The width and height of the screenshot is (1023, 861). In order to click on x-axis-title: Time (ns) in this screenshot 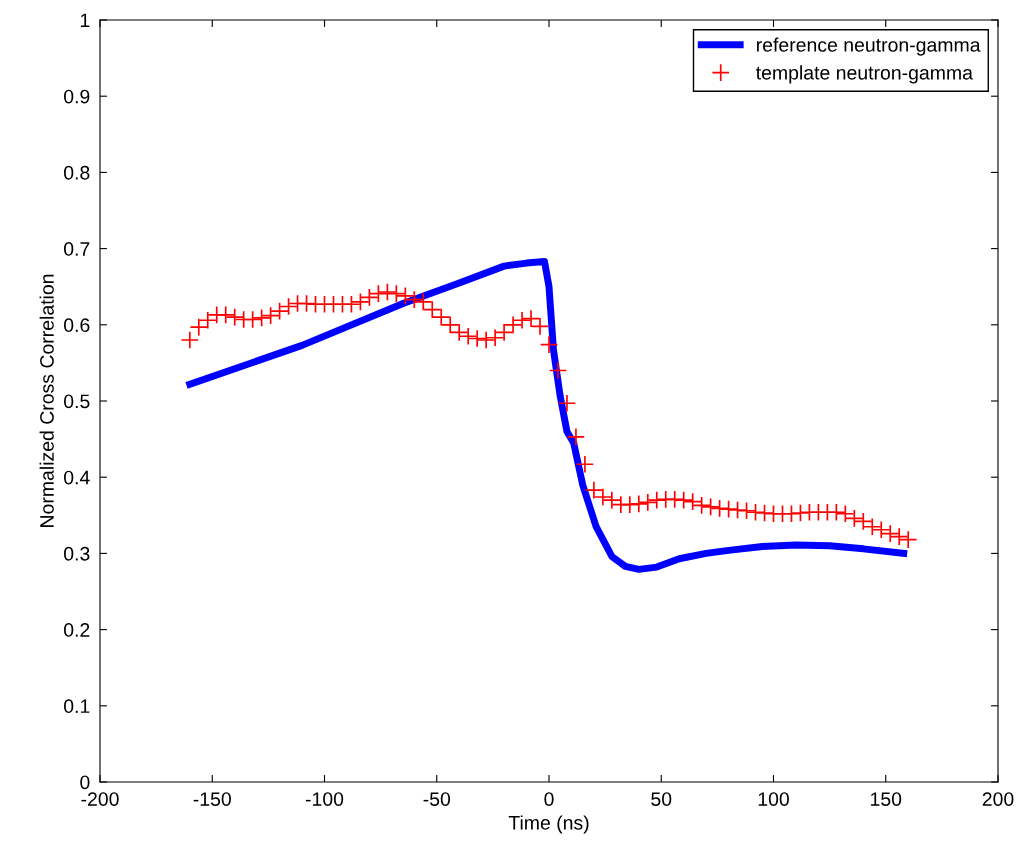, I will do `click(548, 824)`.